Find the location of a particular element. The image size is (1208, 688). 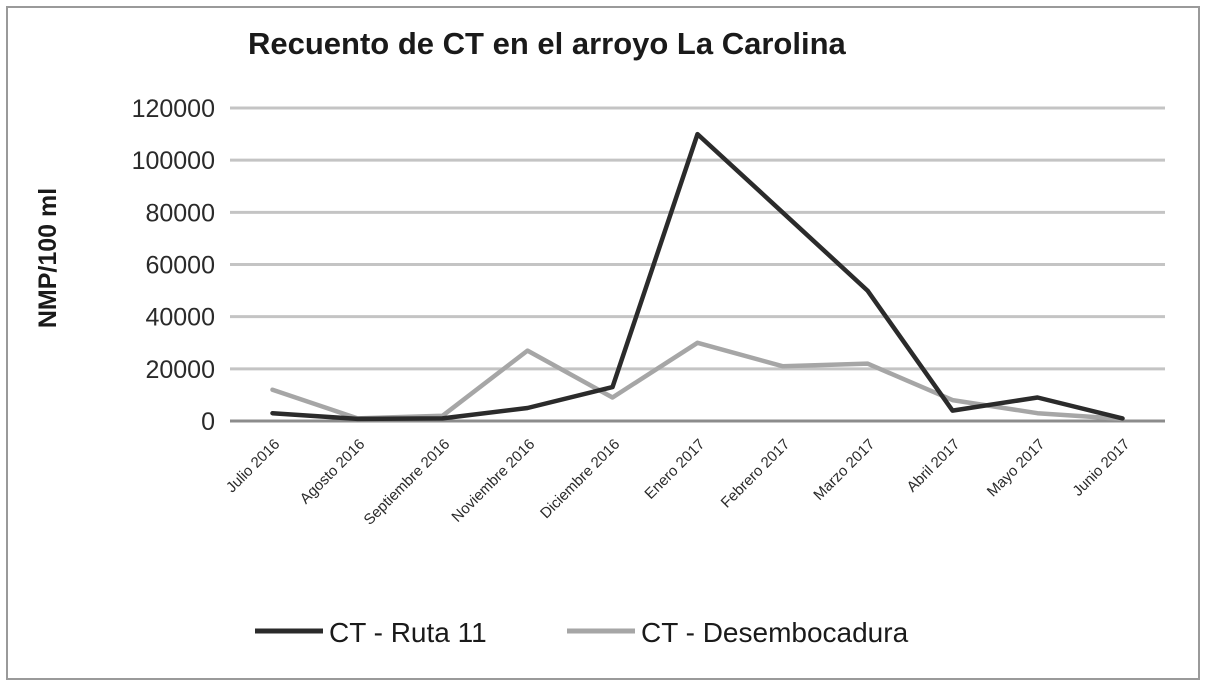

y-tick-label: 0 is located at coordinates (208, 422).